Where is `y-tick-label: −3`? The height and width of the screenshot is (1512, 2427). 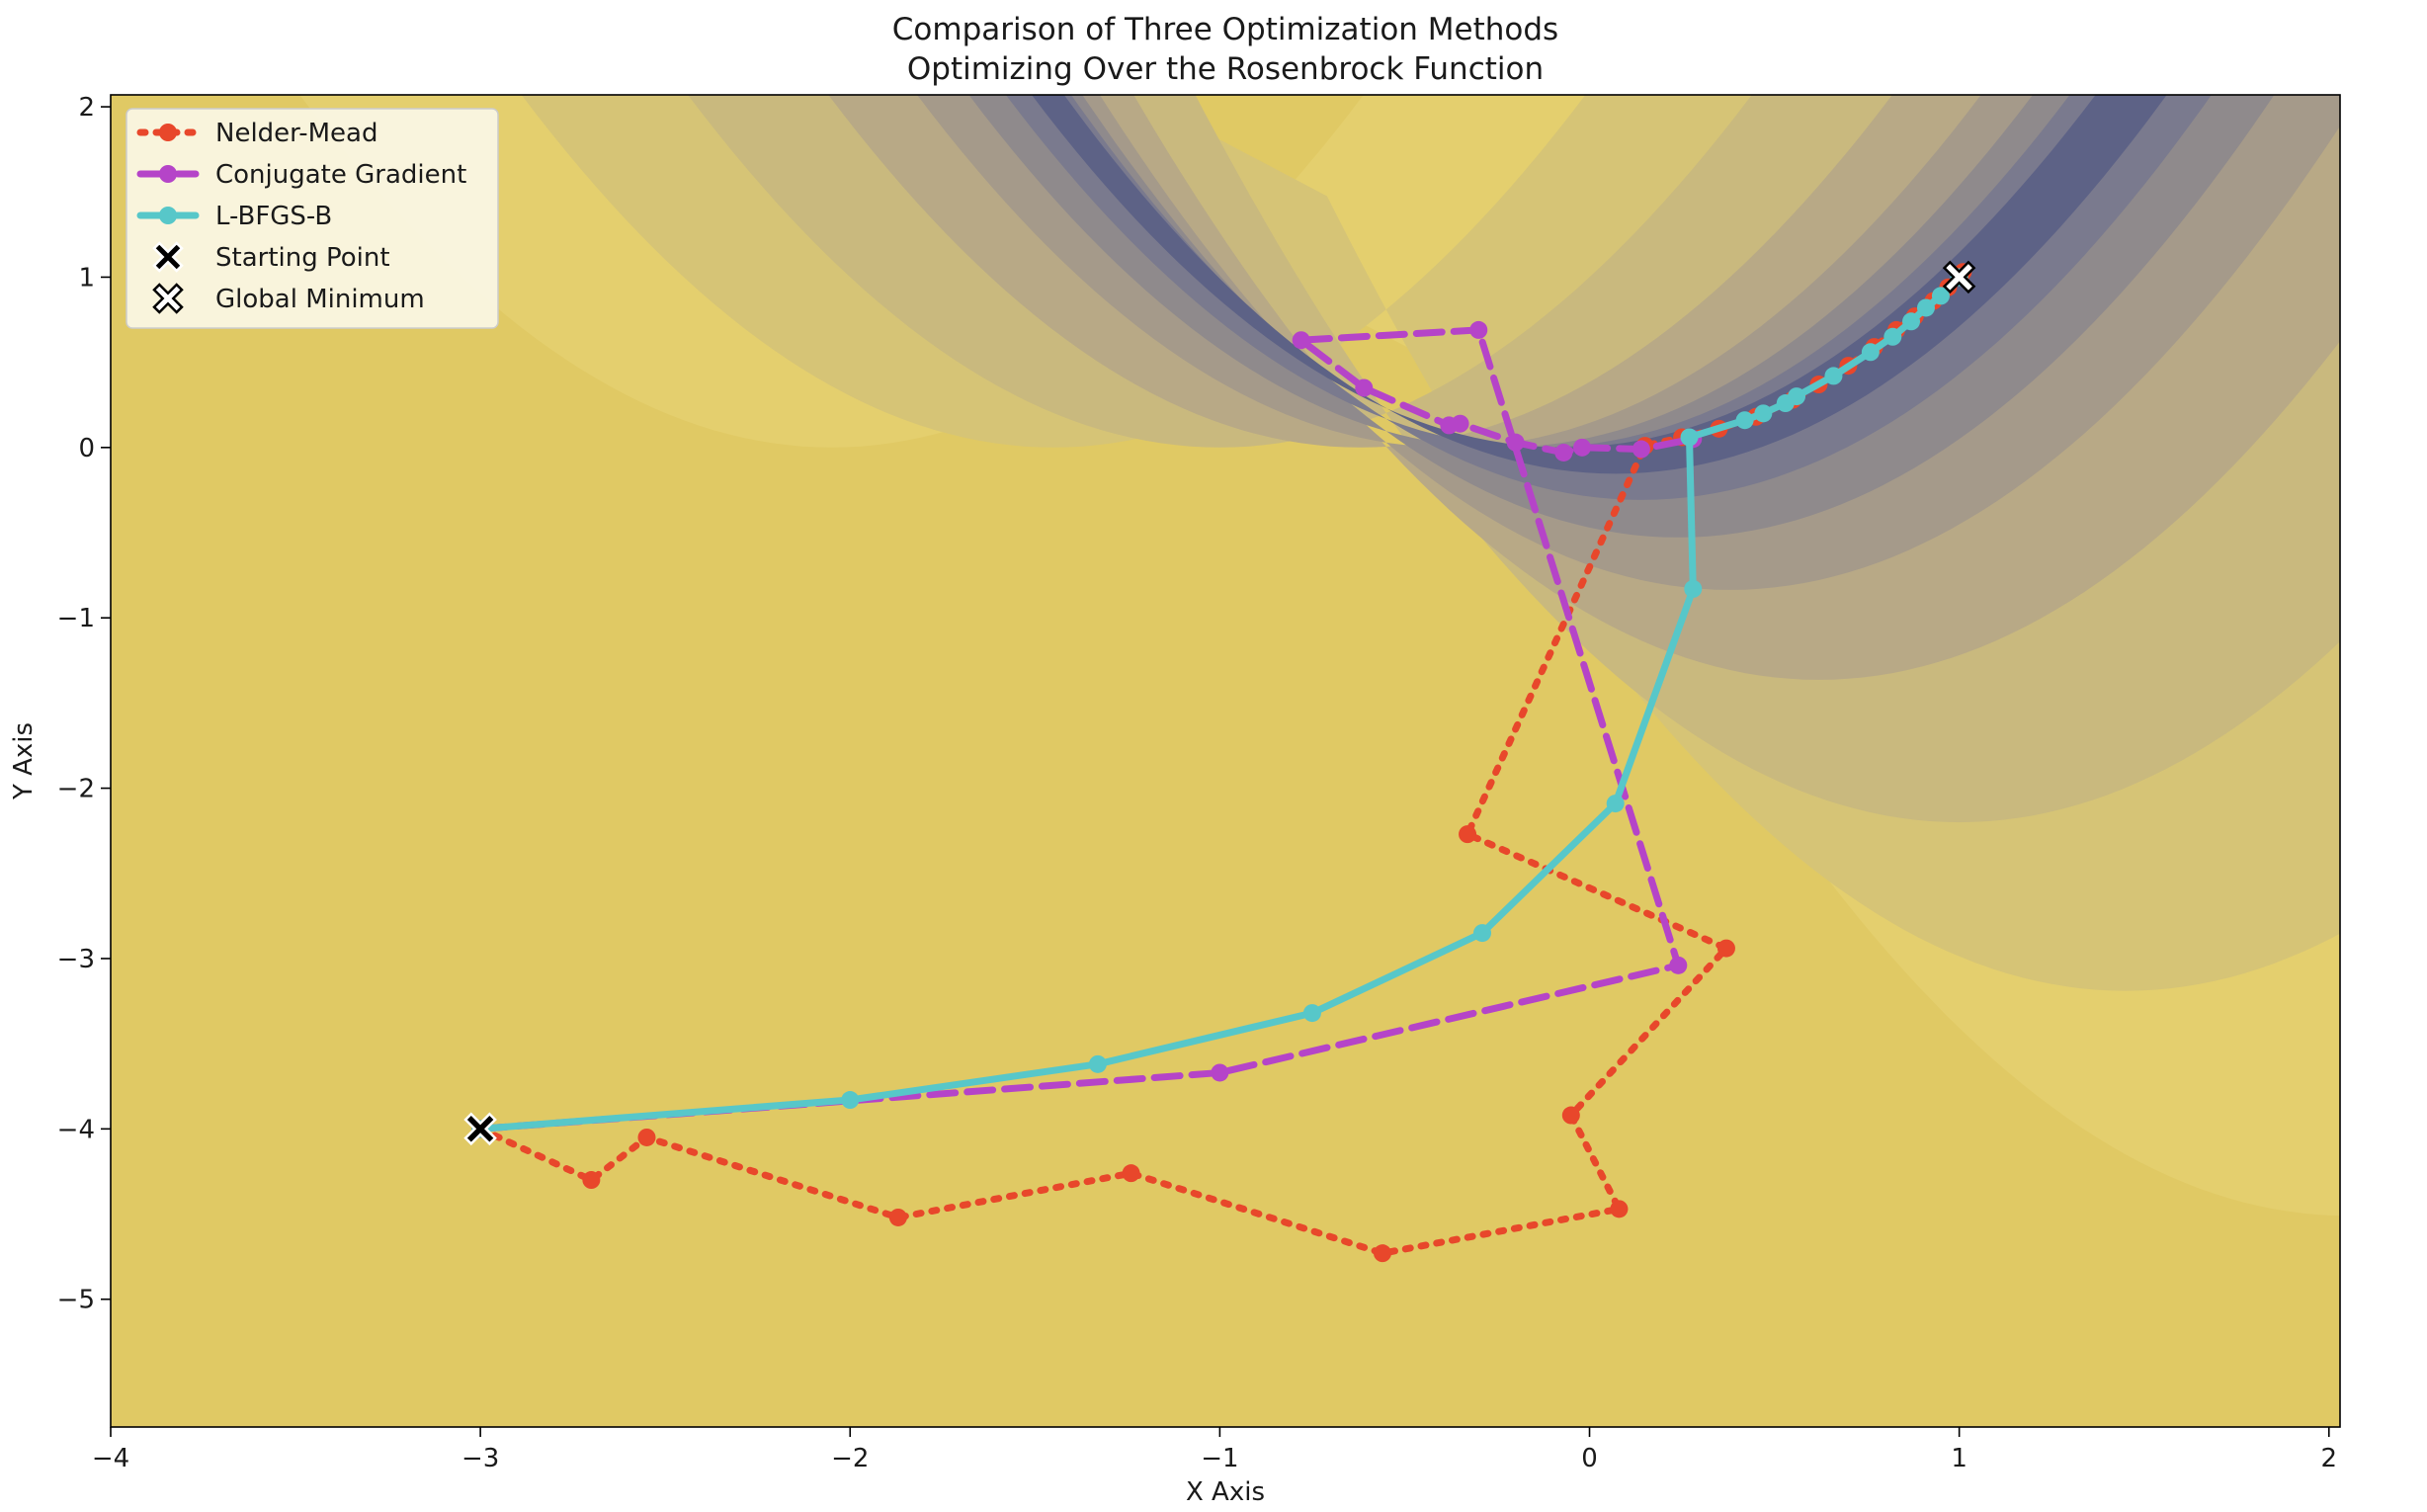 y-tick-label: −3 is located at coordinates (76, 959).